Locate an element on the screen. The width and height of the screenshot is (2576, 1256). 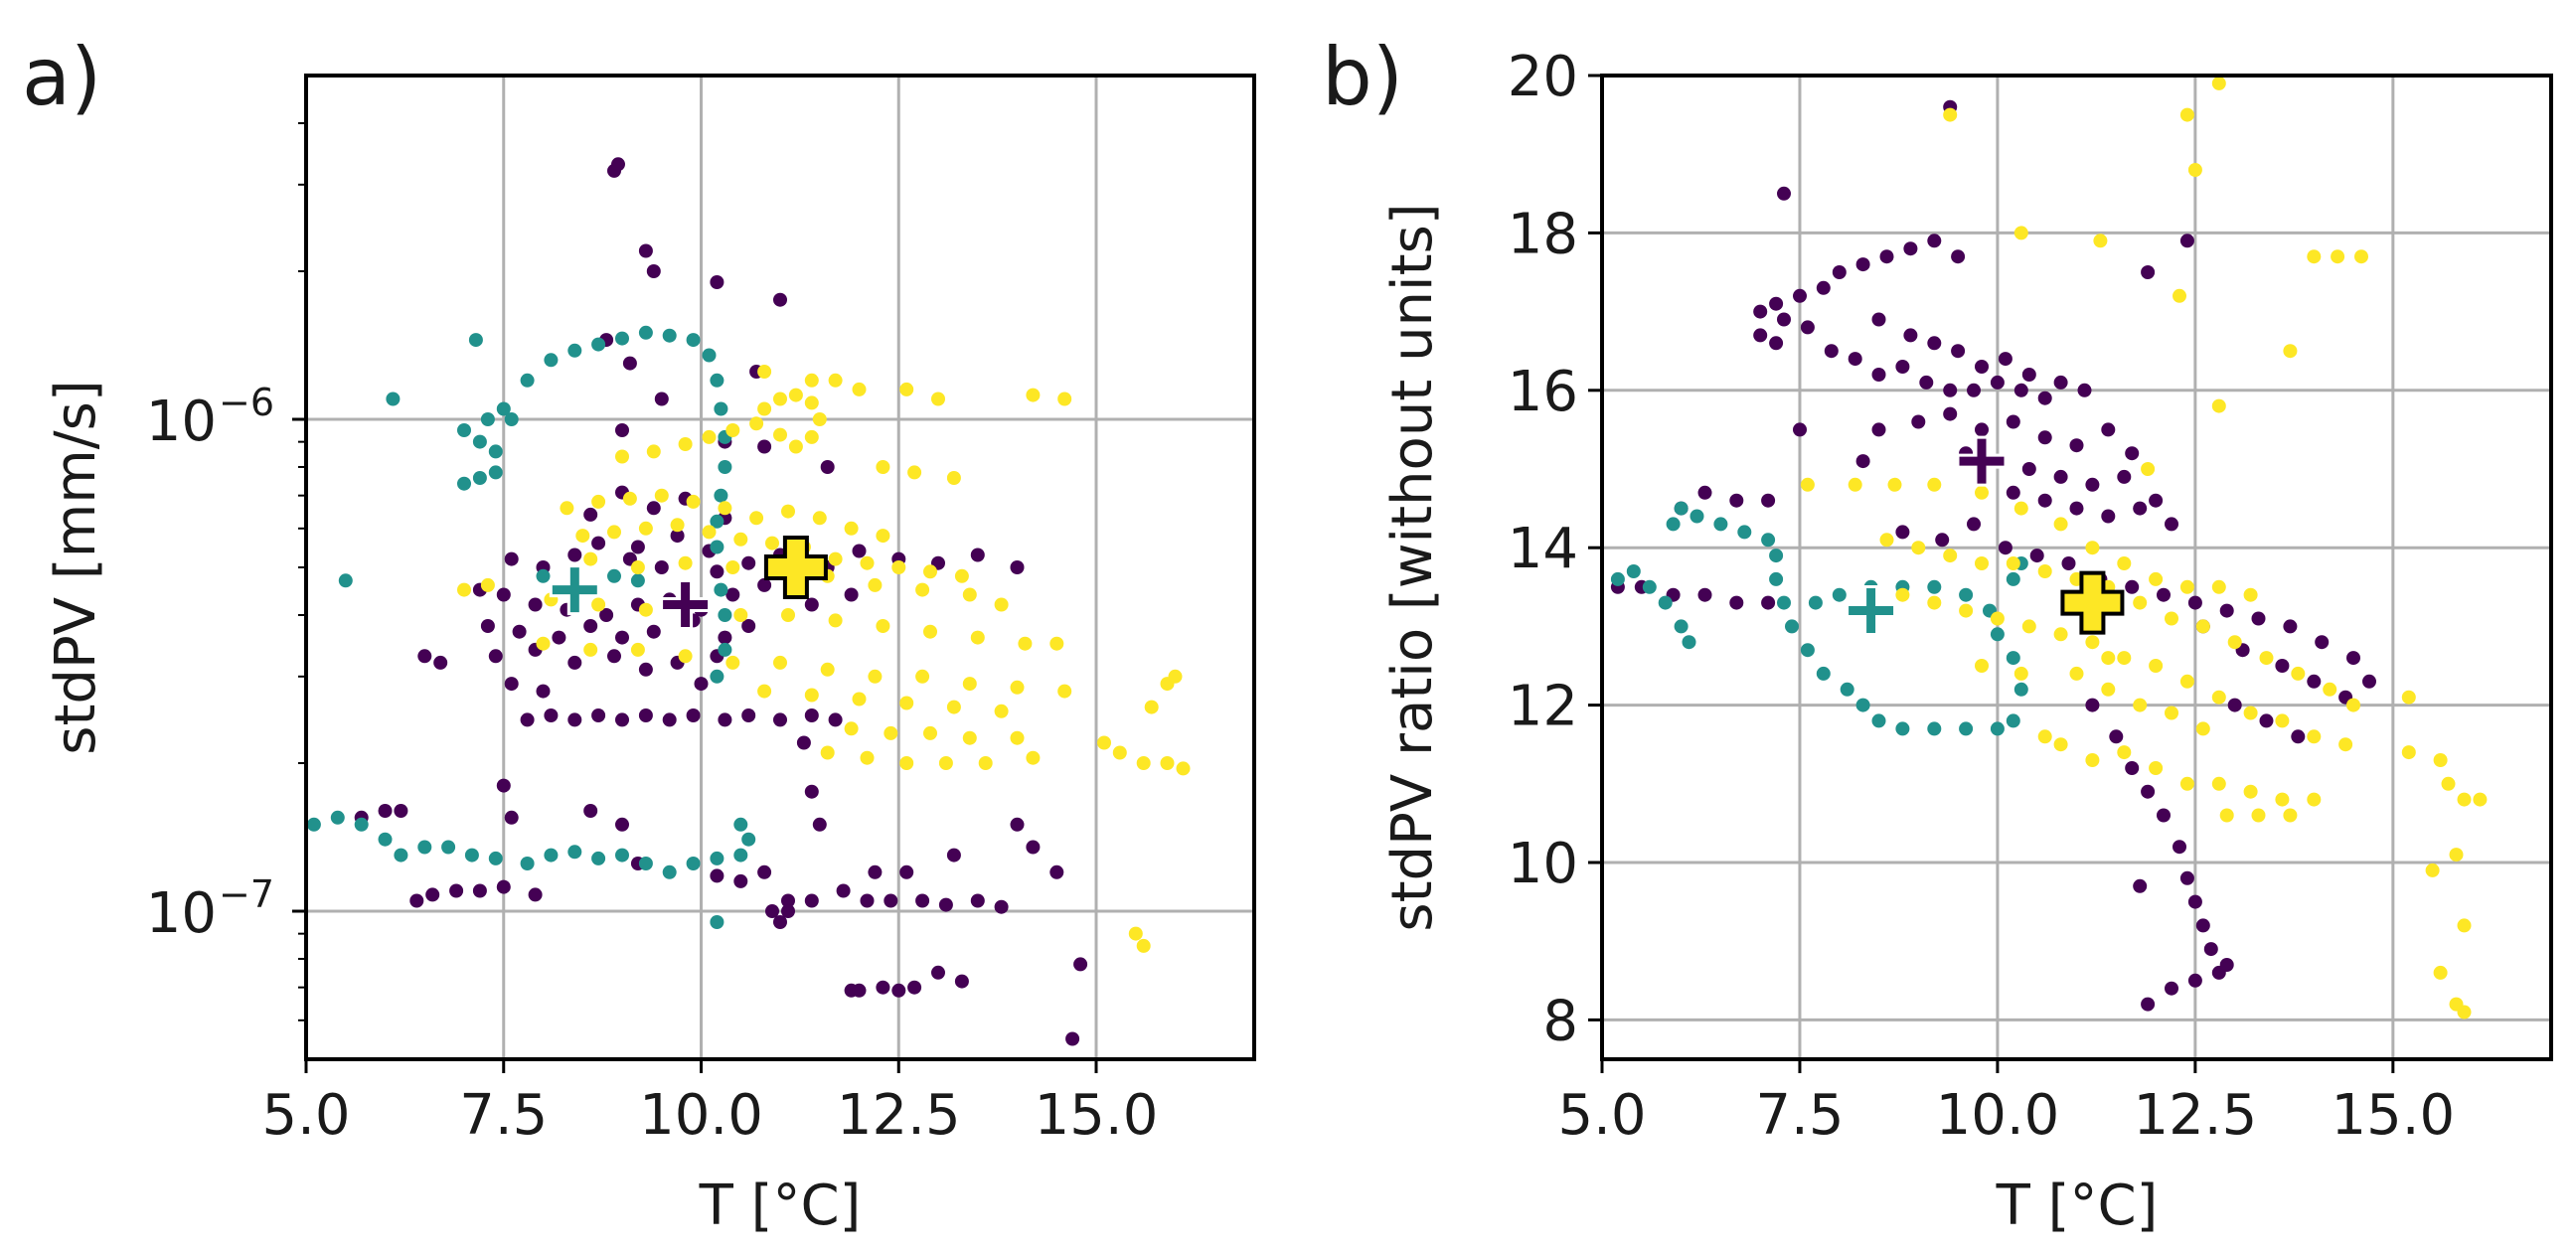
x-tick-label: 12.5 is located at coordinates (2196, 1115).